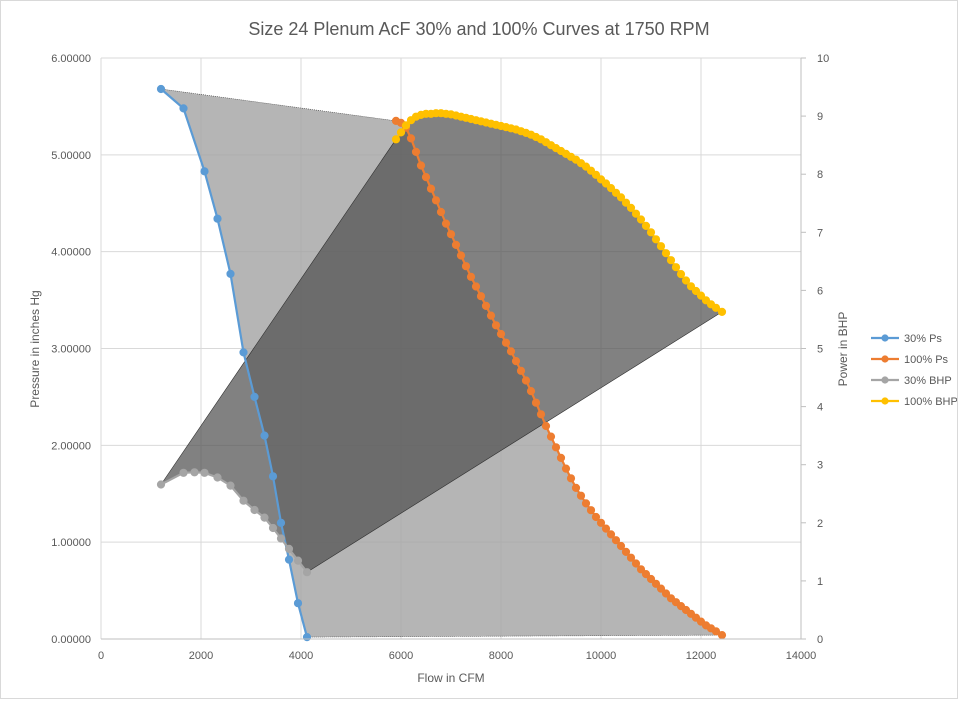 Image resolution: width=958 pixels, height=703 pixels. Describe the element at coordinates (501, 656) in the screenshot. I see `x-tick-label: 8000` at that location.